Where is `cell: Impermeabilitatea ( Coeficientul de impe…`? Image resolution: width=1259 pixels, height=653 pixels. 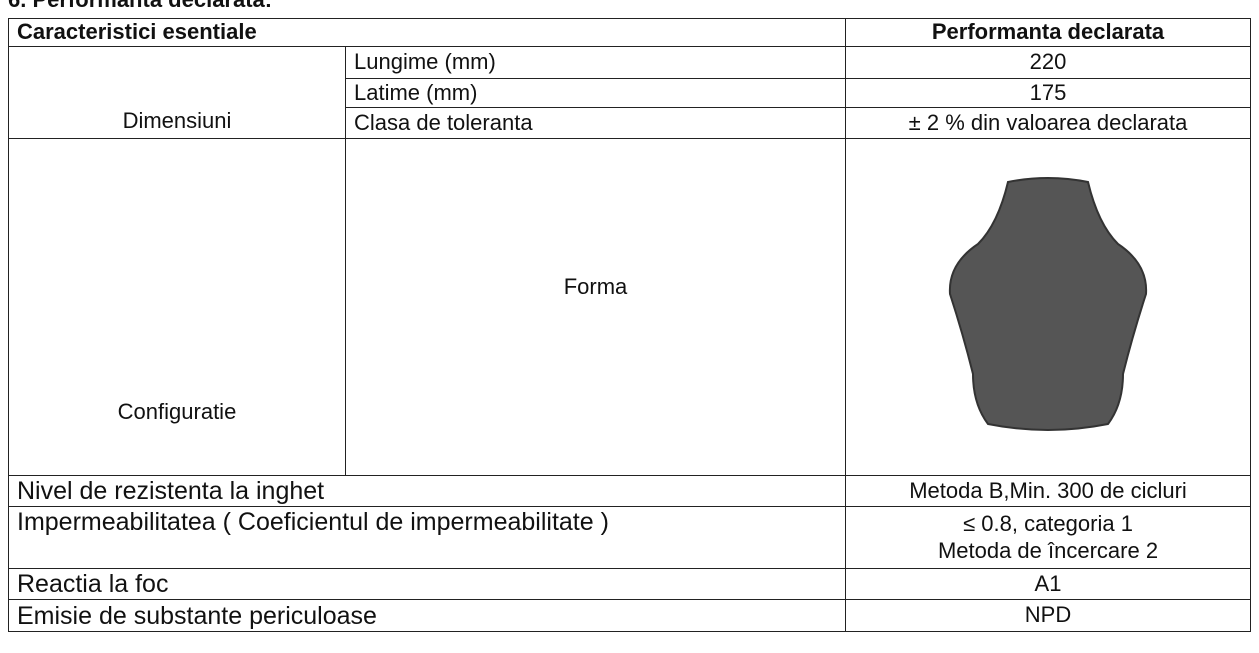 cell: Impermeabilitatea ( Coeficientul de impe… is located at coordinates (427, 537).